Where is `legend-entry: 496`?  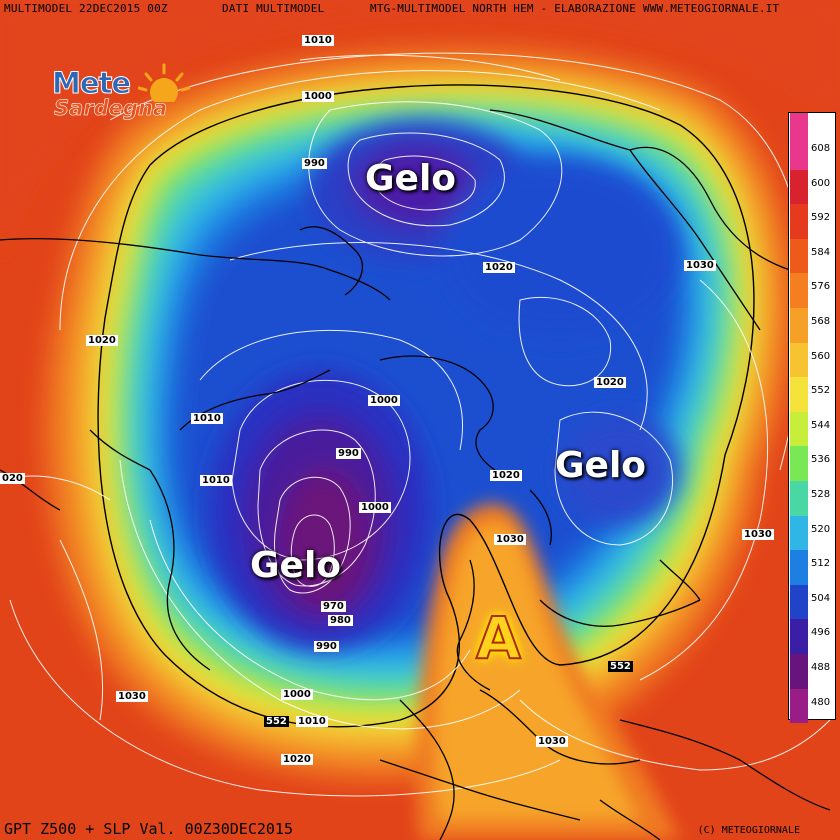 legend-entry: 496 is located at coordinates (812, 636).